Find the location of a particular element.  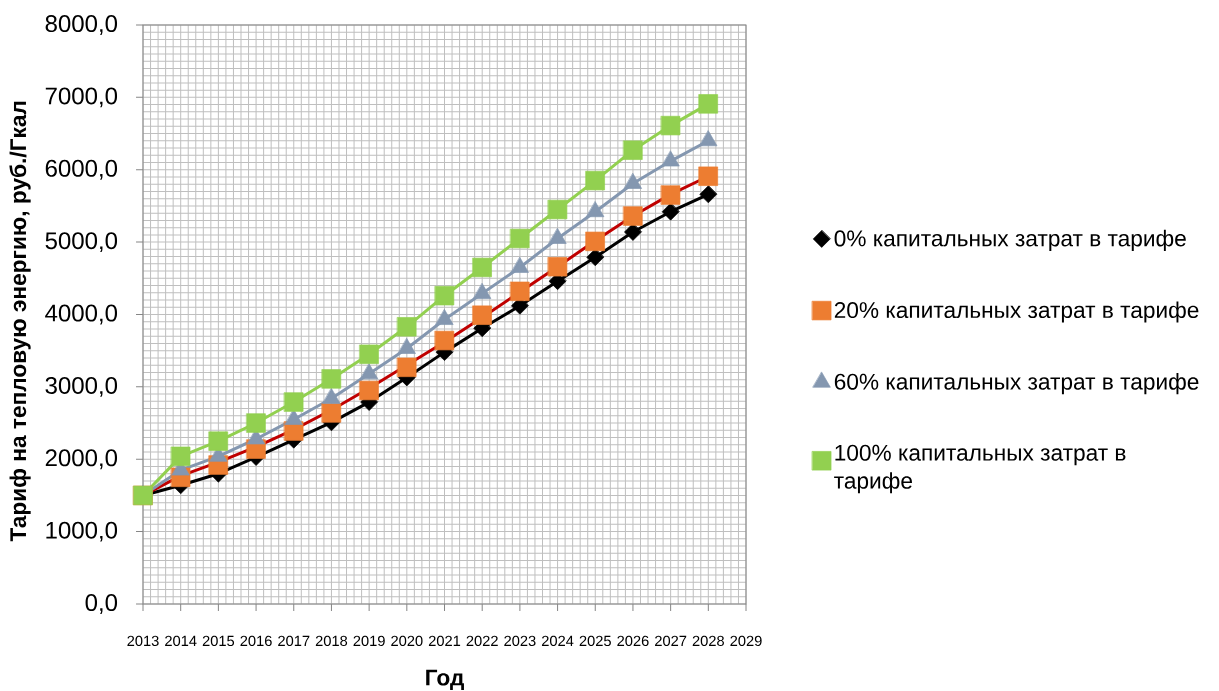

legend-label: 60% капитальных затрат в тарифе is located at coordinates (1016, 384).